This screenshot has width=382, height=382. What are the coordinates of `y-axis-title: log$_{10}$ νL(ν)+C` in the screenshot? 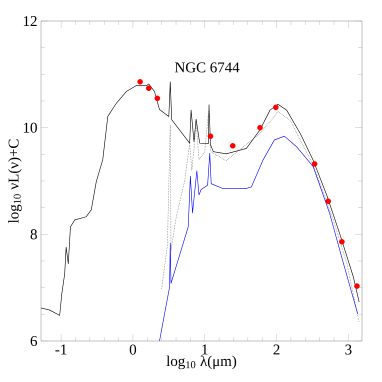 It's located at (15, 181).